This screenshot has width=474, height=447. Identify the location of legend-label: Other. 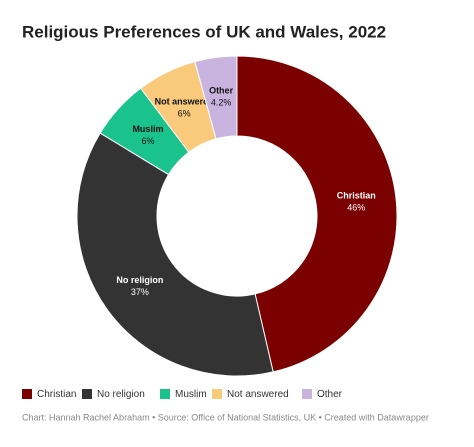
(330, 394).